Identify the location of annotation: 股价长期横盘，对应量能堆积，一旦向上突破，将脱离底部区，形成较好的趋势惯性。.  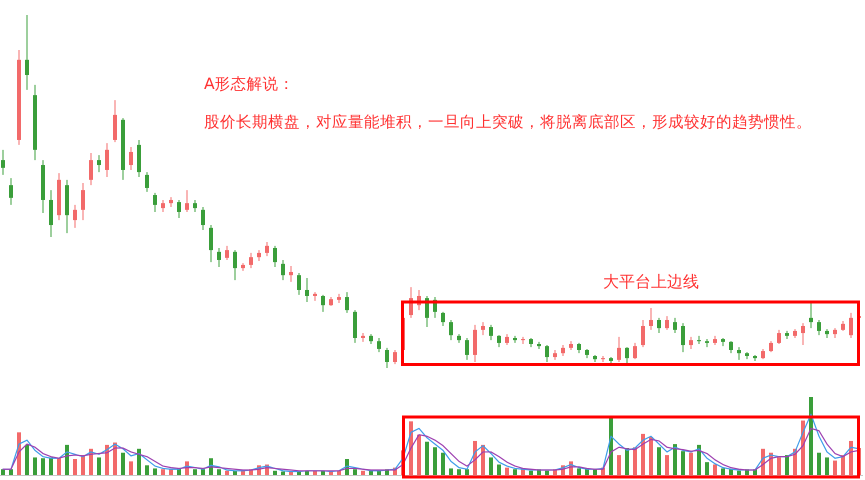
(508, 122).